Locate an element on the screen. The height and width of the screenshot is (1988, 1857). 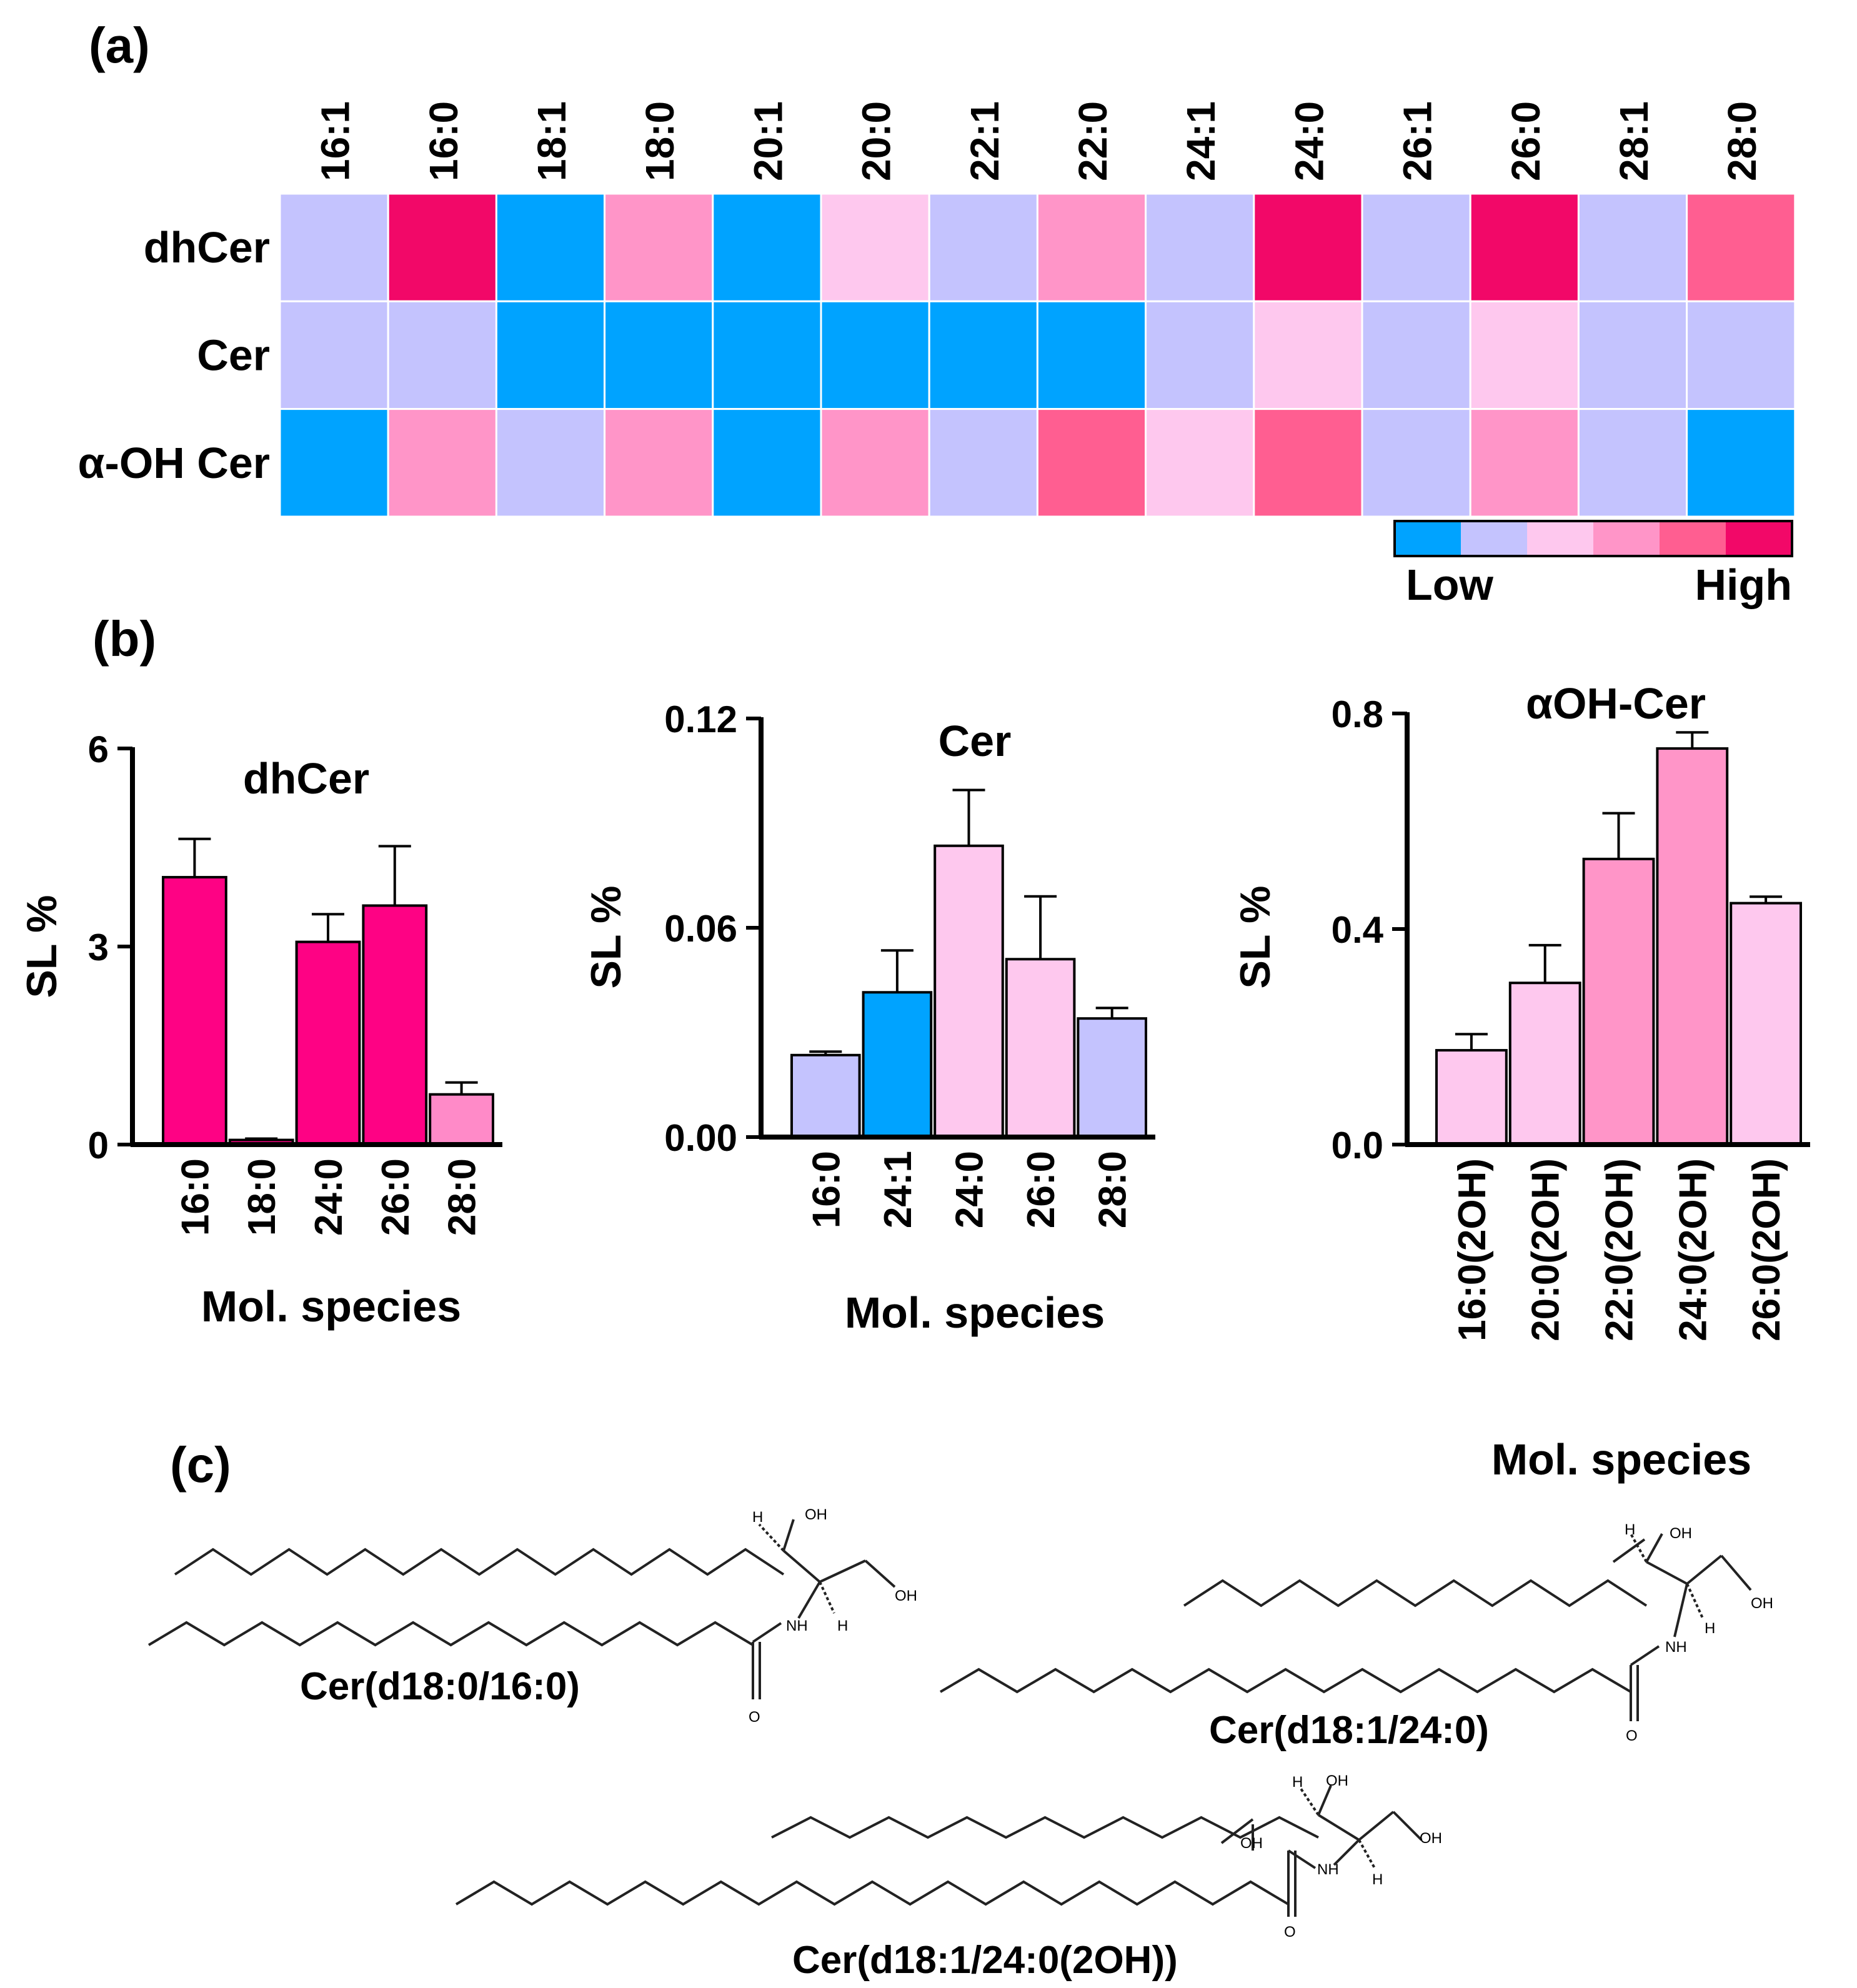
atom-o: O is located at coordinates (1290, 1932).